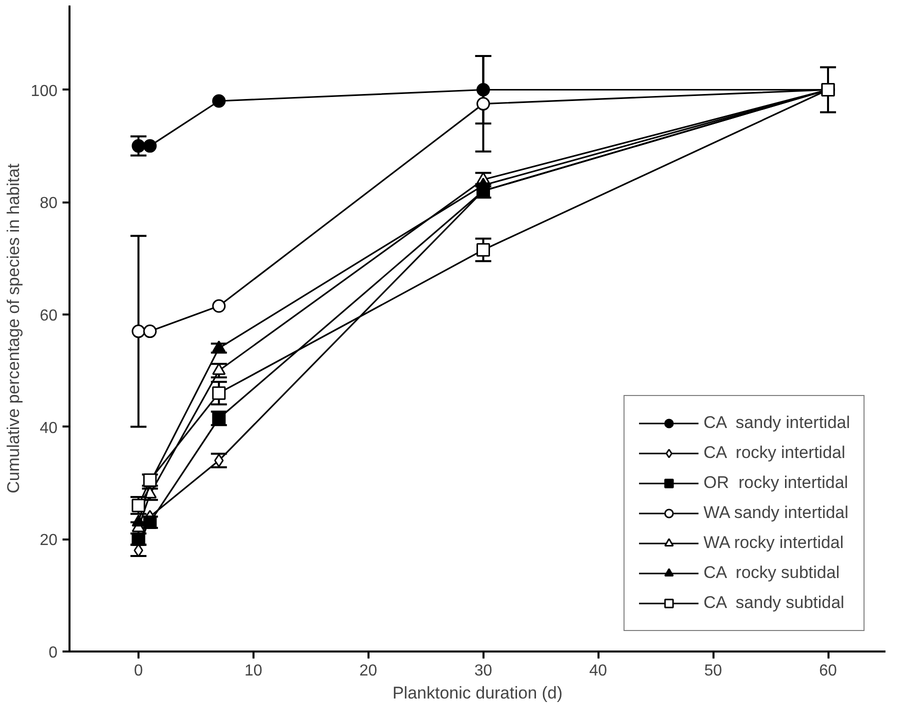 This screenshot has width=898, height=711. I want to click on x-tick-label: 20, so click(368, 671).